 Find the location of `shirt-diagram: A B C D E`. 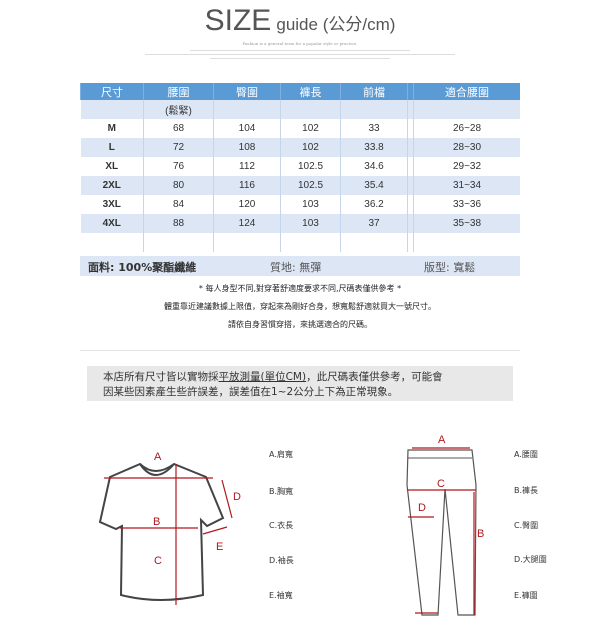

shirt-diagram: A B C D E is located at coordinates (169, 528).